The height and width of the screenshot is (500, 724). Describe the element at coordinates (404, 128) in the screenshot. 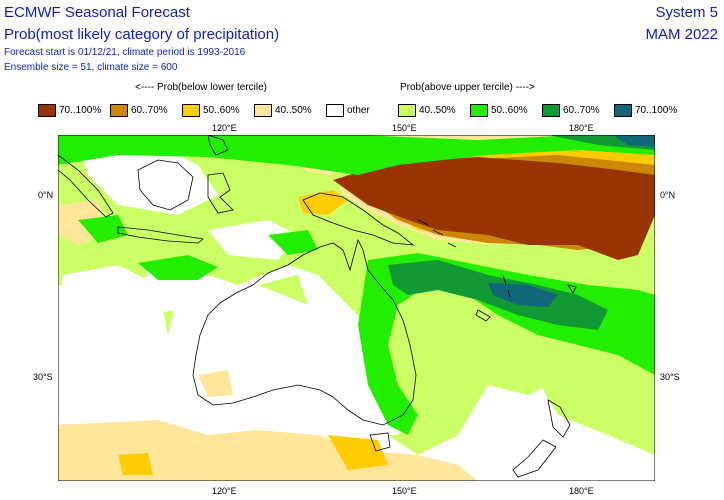

I see `tick-top-150e: 150°E` at that location.